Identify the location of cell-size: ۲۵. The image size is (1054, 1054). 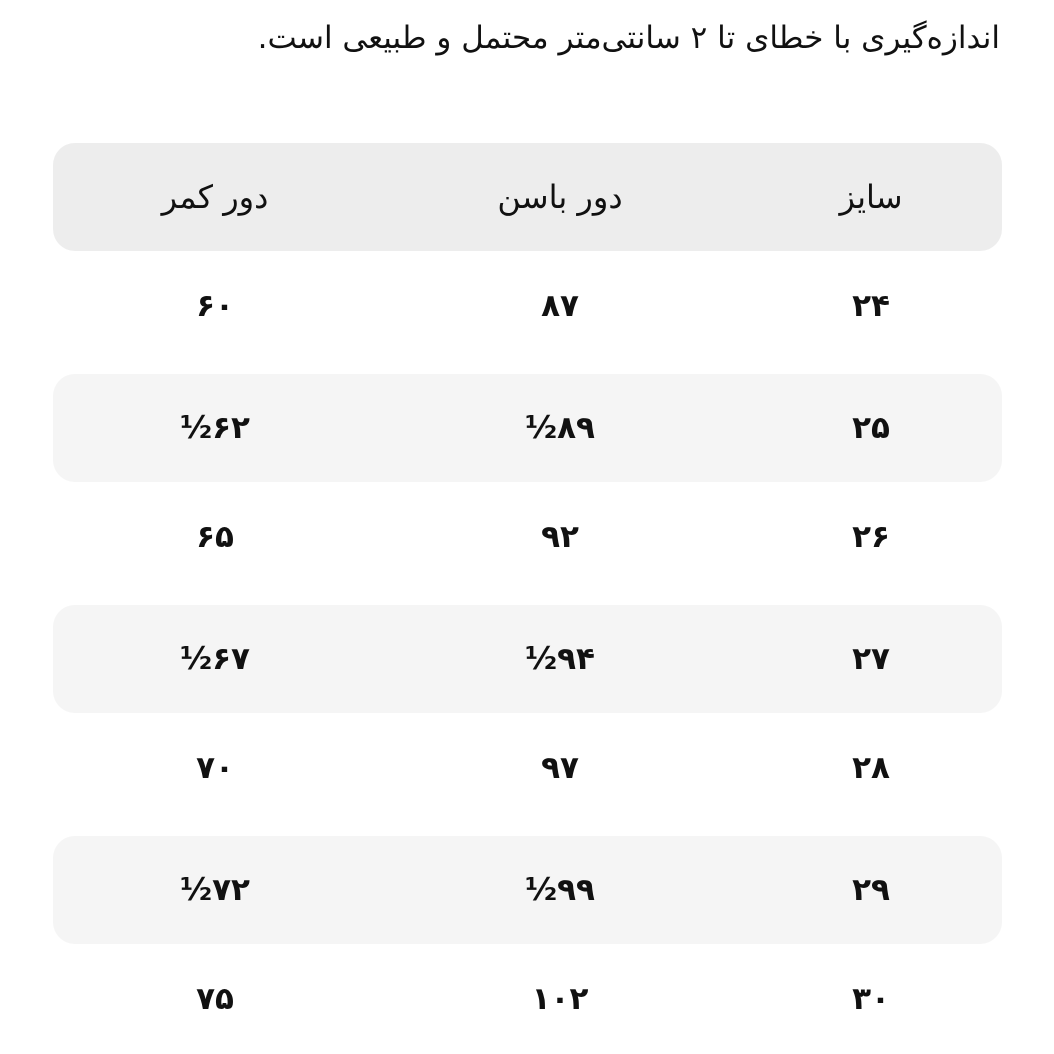
(871, 428).